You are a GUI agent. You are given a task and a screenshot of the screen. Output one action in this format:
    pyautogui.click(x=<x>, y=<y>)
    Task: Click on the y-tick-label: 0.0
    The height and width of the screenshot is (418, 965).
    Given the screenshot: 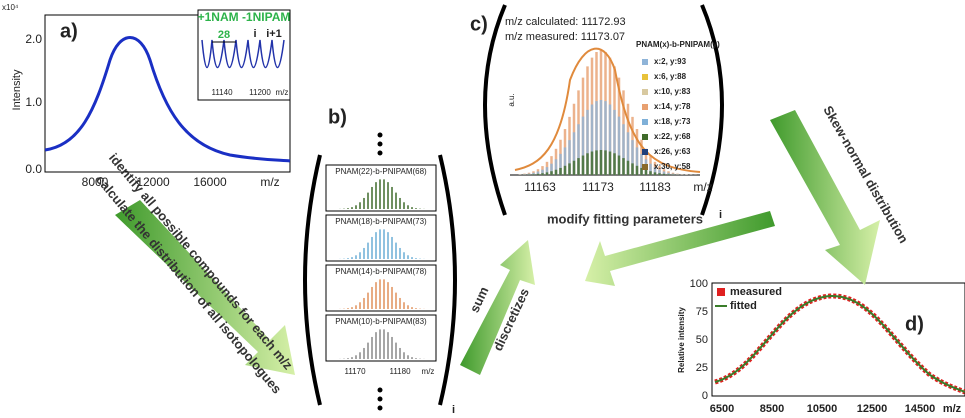 What is the action you would take?
    pyautogui.click(x=33, y=169)
    